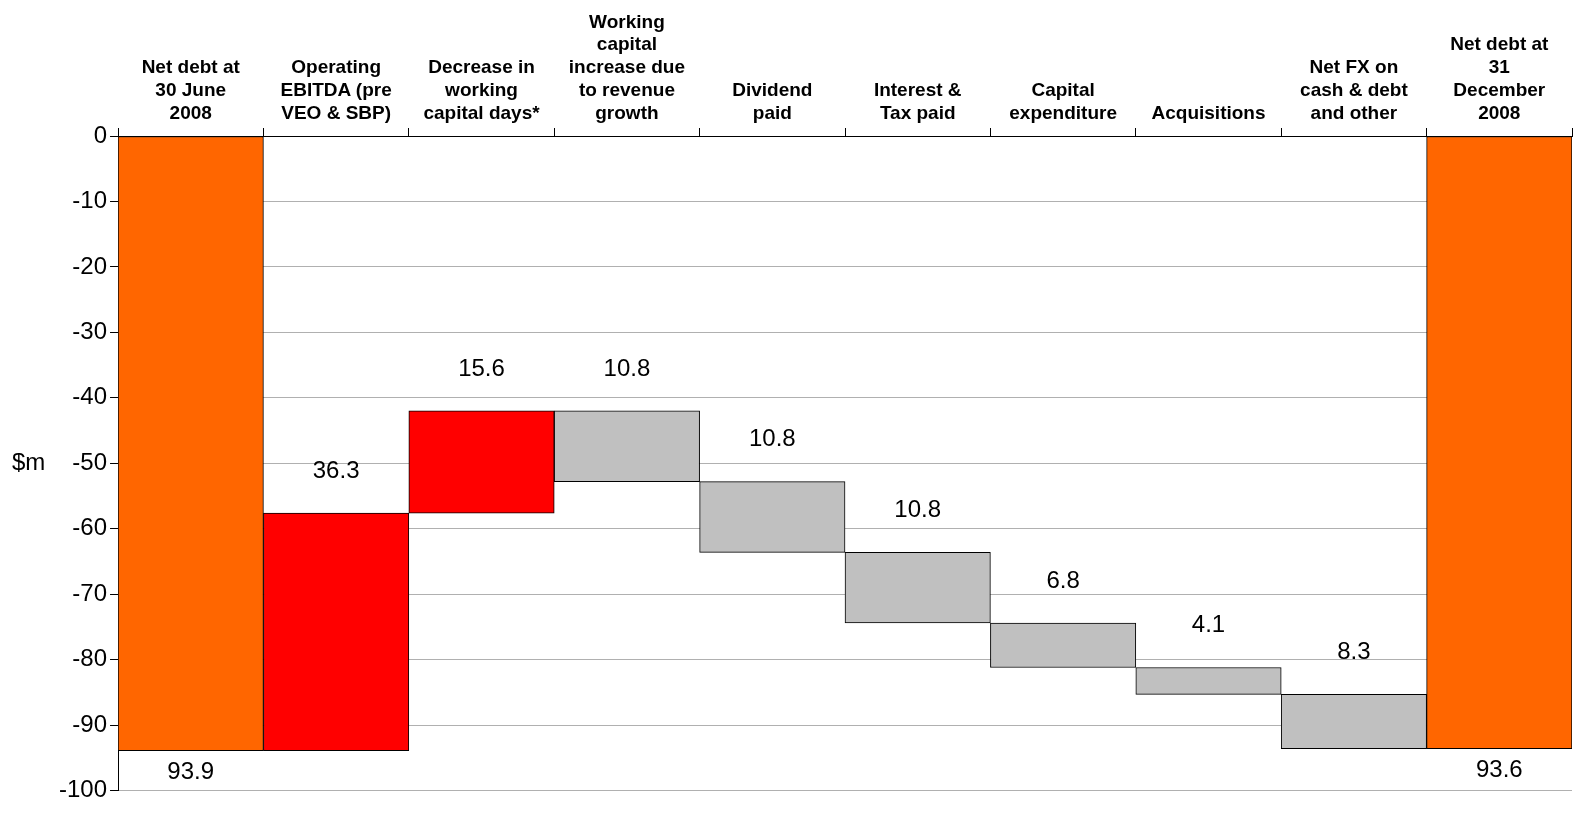 The image size is (1587, 817). I want to click on x-tick-label: Operating EBITDA (pre VEO & SBP), so click(336, 89).